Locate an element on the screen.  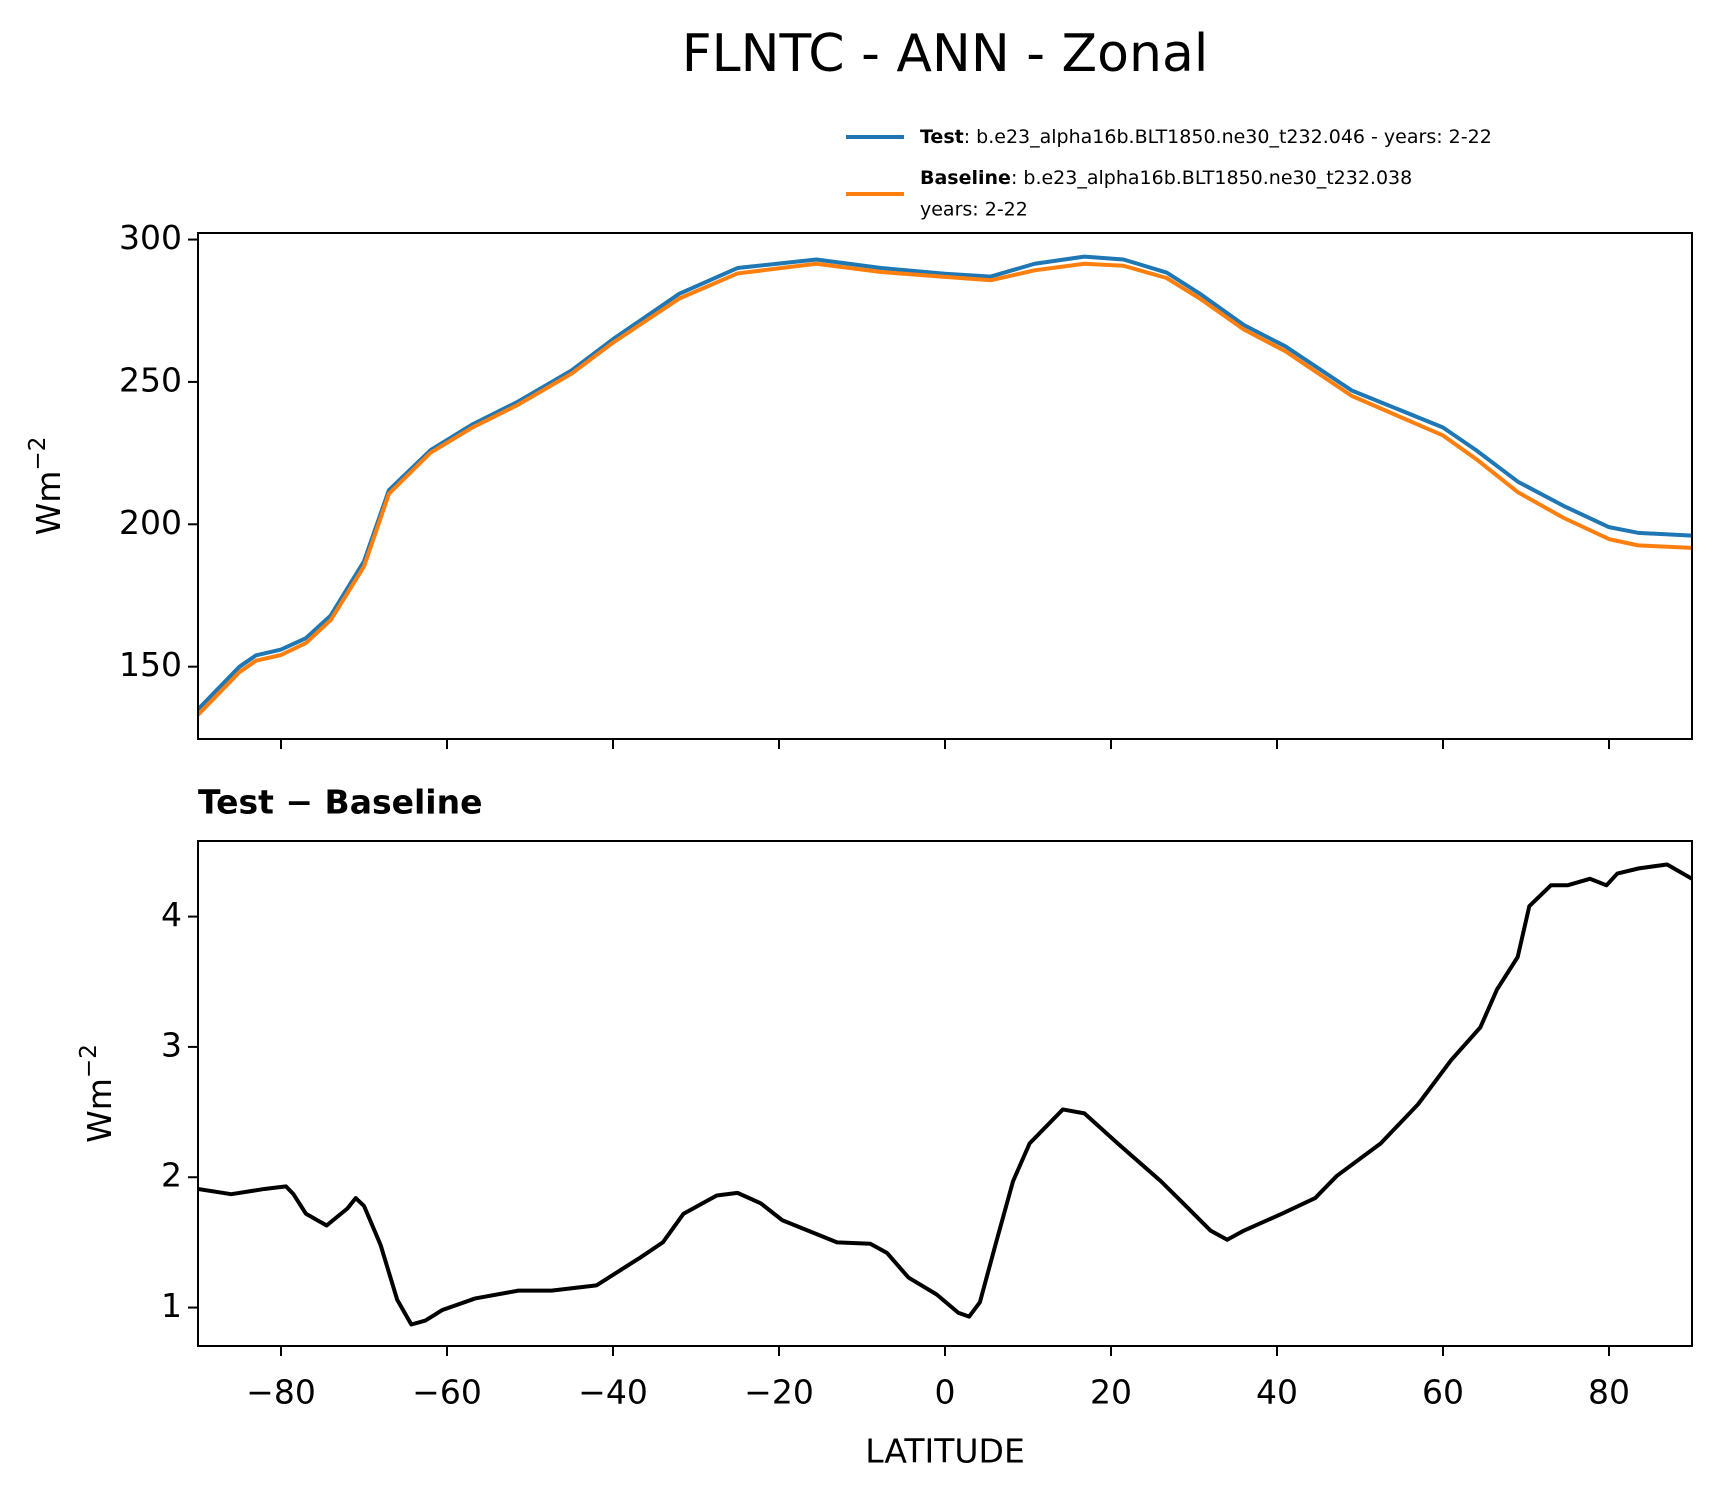
x-tick-label: 40 is located at coordinates (1277, 1392).